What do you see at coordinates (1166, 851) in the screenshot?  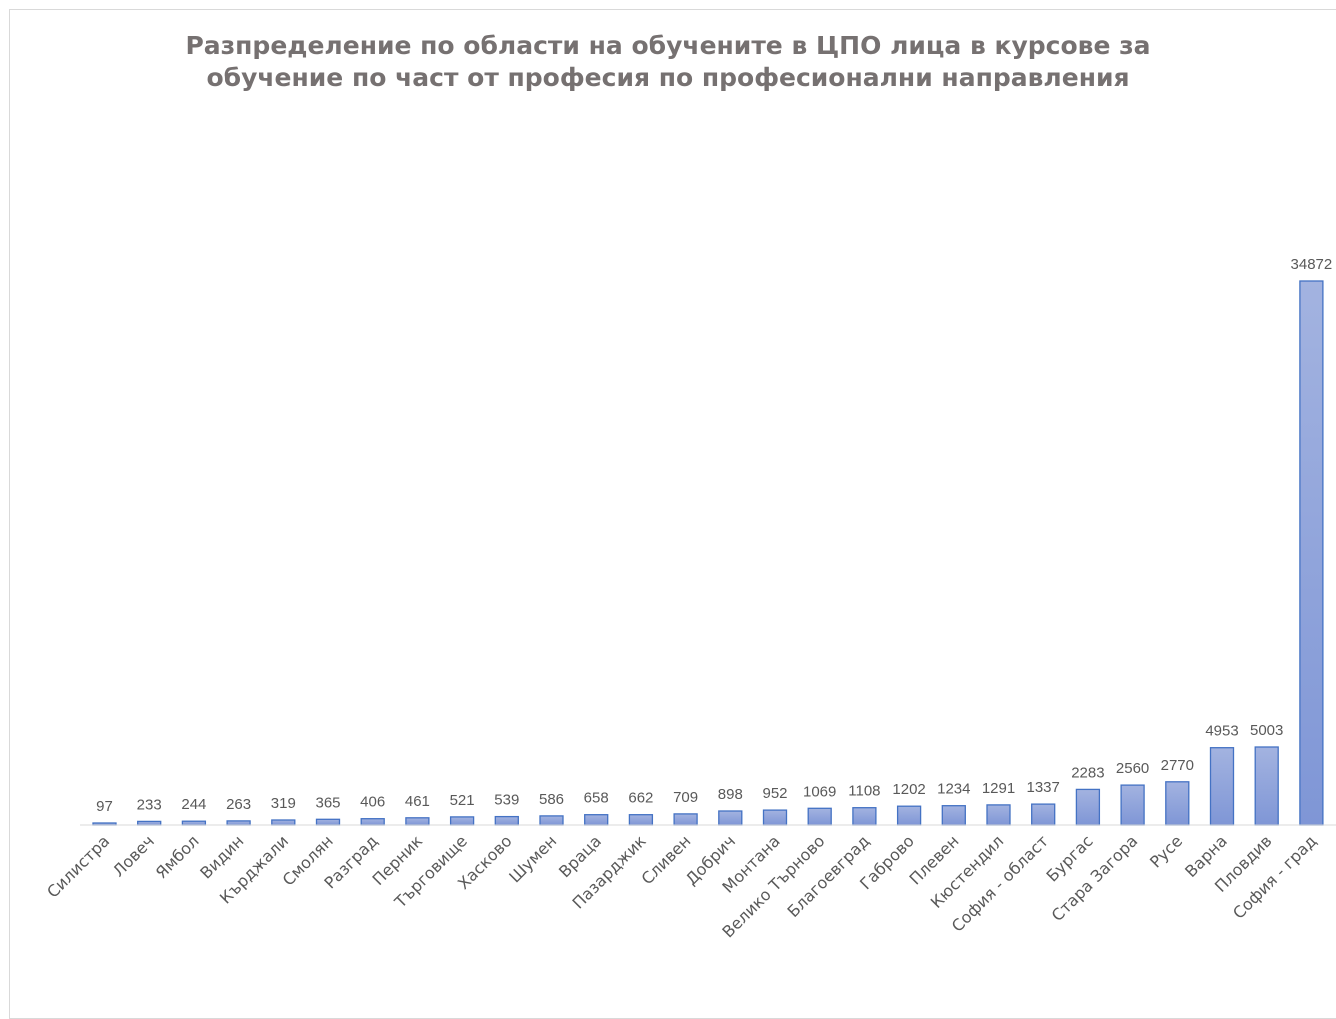 I see `x-tick-label: Русе` at bounding box center [1166, 851].